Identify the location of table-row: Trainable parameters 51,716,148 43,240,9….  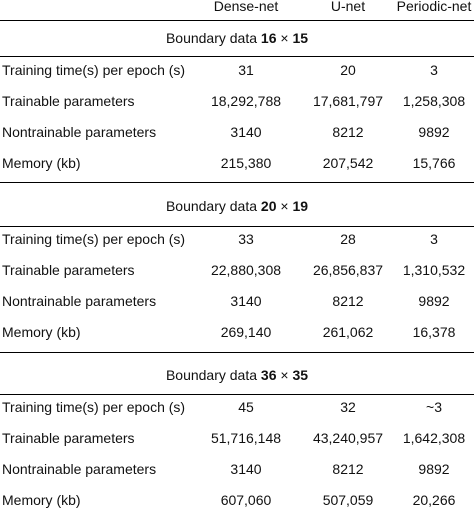
(237, 438).